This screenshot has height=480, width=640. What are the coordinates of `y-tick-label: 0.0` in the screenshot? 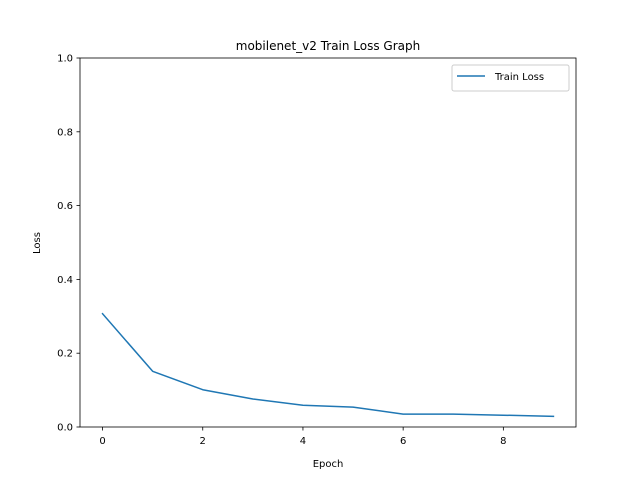 It's located at (65, 428).